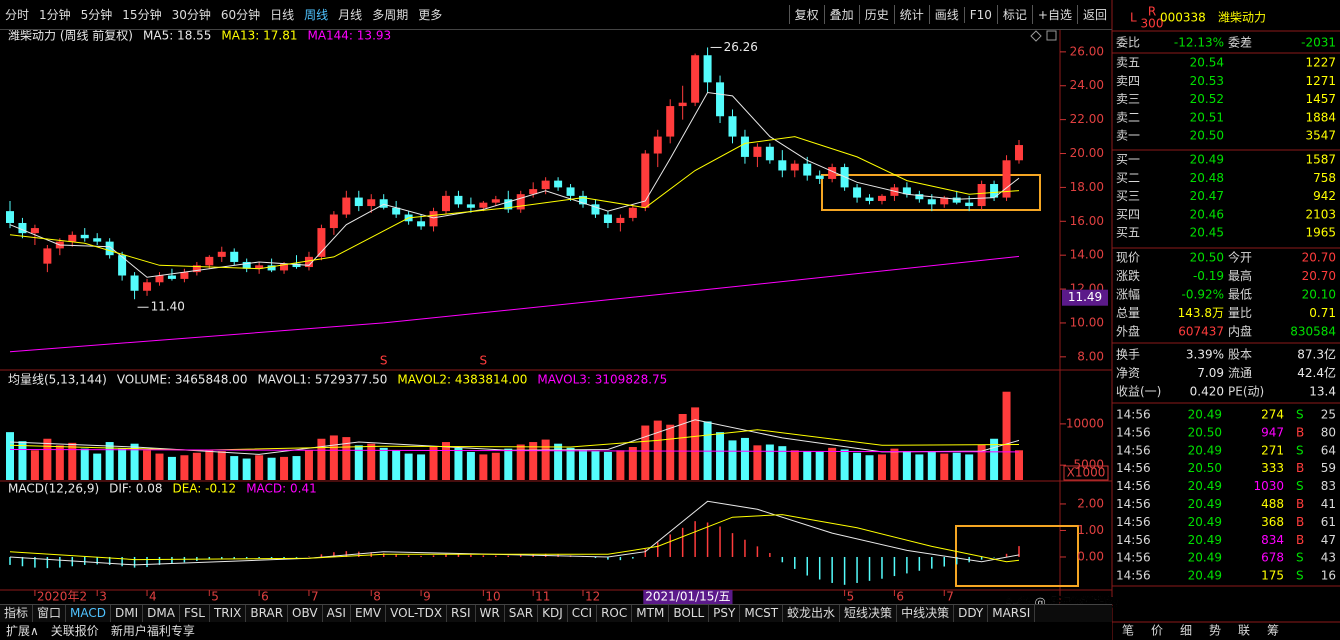 This screenshot has height=640, width=1340. Describe the element at coordinates (350, 15) in the screenshot. I see `period-tab: 月线` at that location.